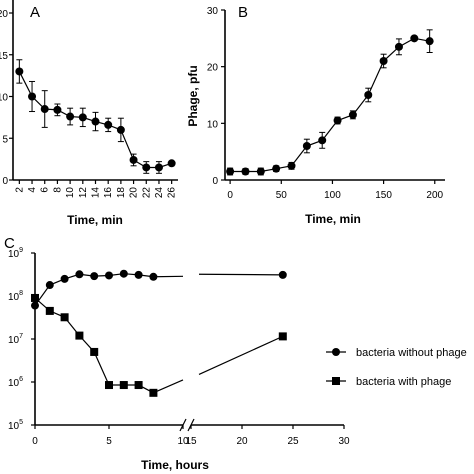  What do you see at coordinates (121, 193) in the screenshot?
I see `panel-a-x-tick-label: 18` at bounding box center [121, 193].